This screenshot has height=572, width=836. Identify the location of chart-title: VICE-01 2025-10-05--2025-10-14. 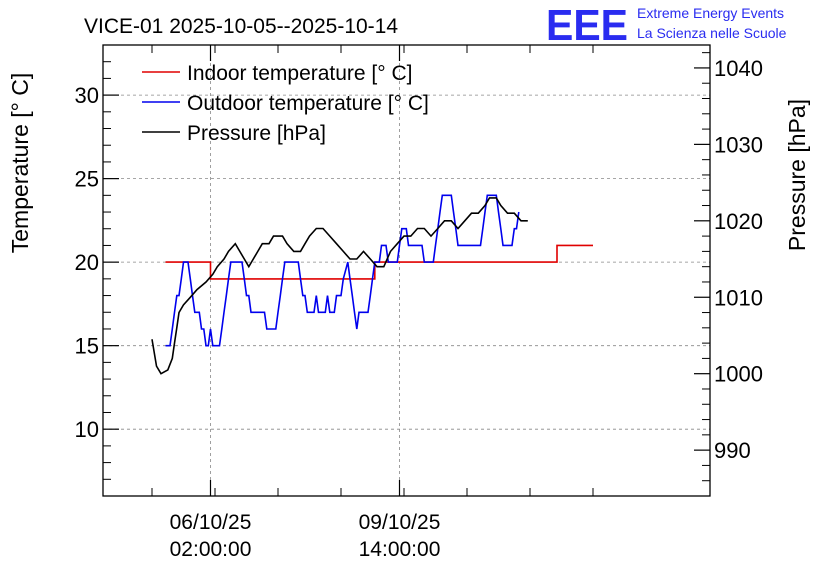
(241, 26).